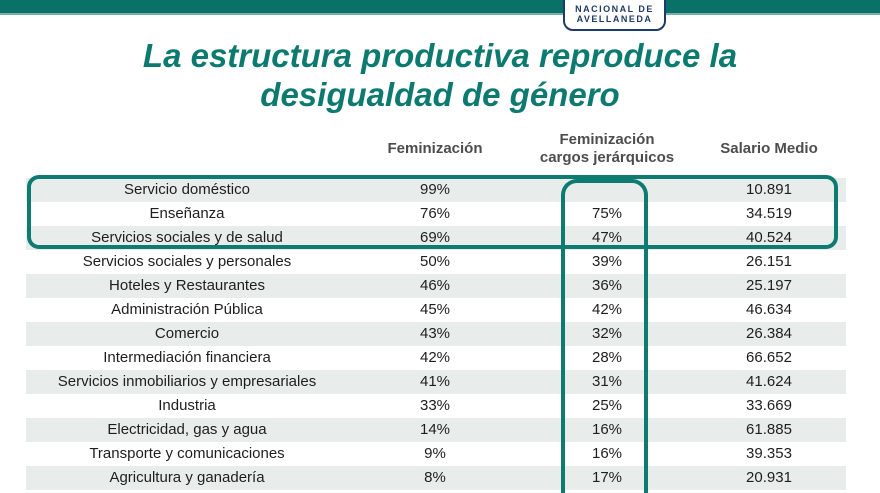 This screenshot has width=880, height=493. I want to click on table-row: Agricultura y ganadería 8% 17% 20.931, so click(436, 478).